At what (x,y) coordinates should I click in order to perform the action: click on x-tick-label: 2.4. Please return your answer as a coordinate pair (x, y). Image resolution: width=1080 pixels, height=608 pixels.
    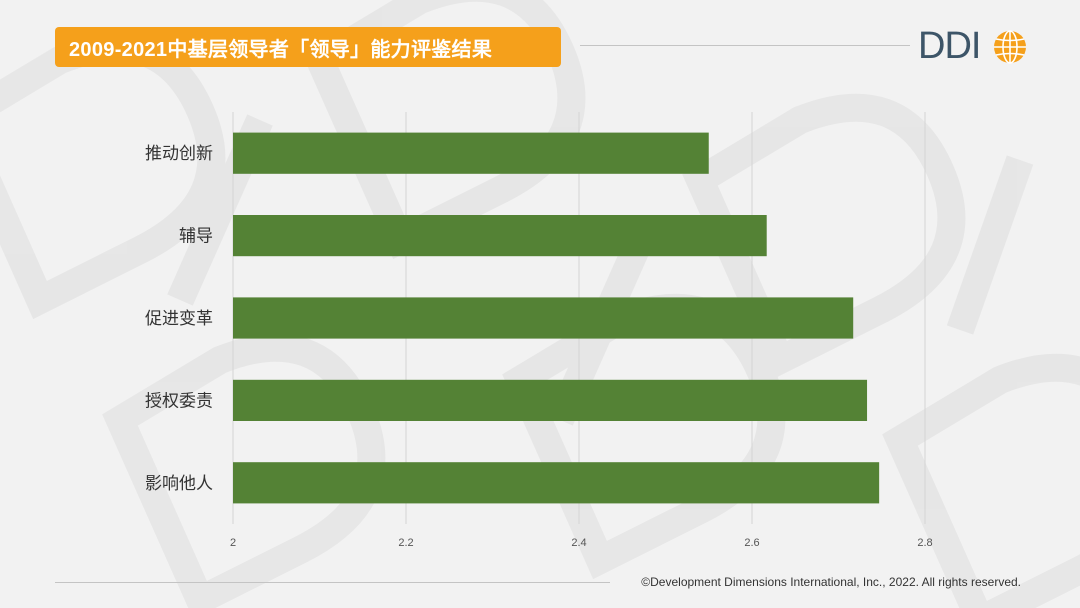
    Looking at the image, I should click on (578, 543).